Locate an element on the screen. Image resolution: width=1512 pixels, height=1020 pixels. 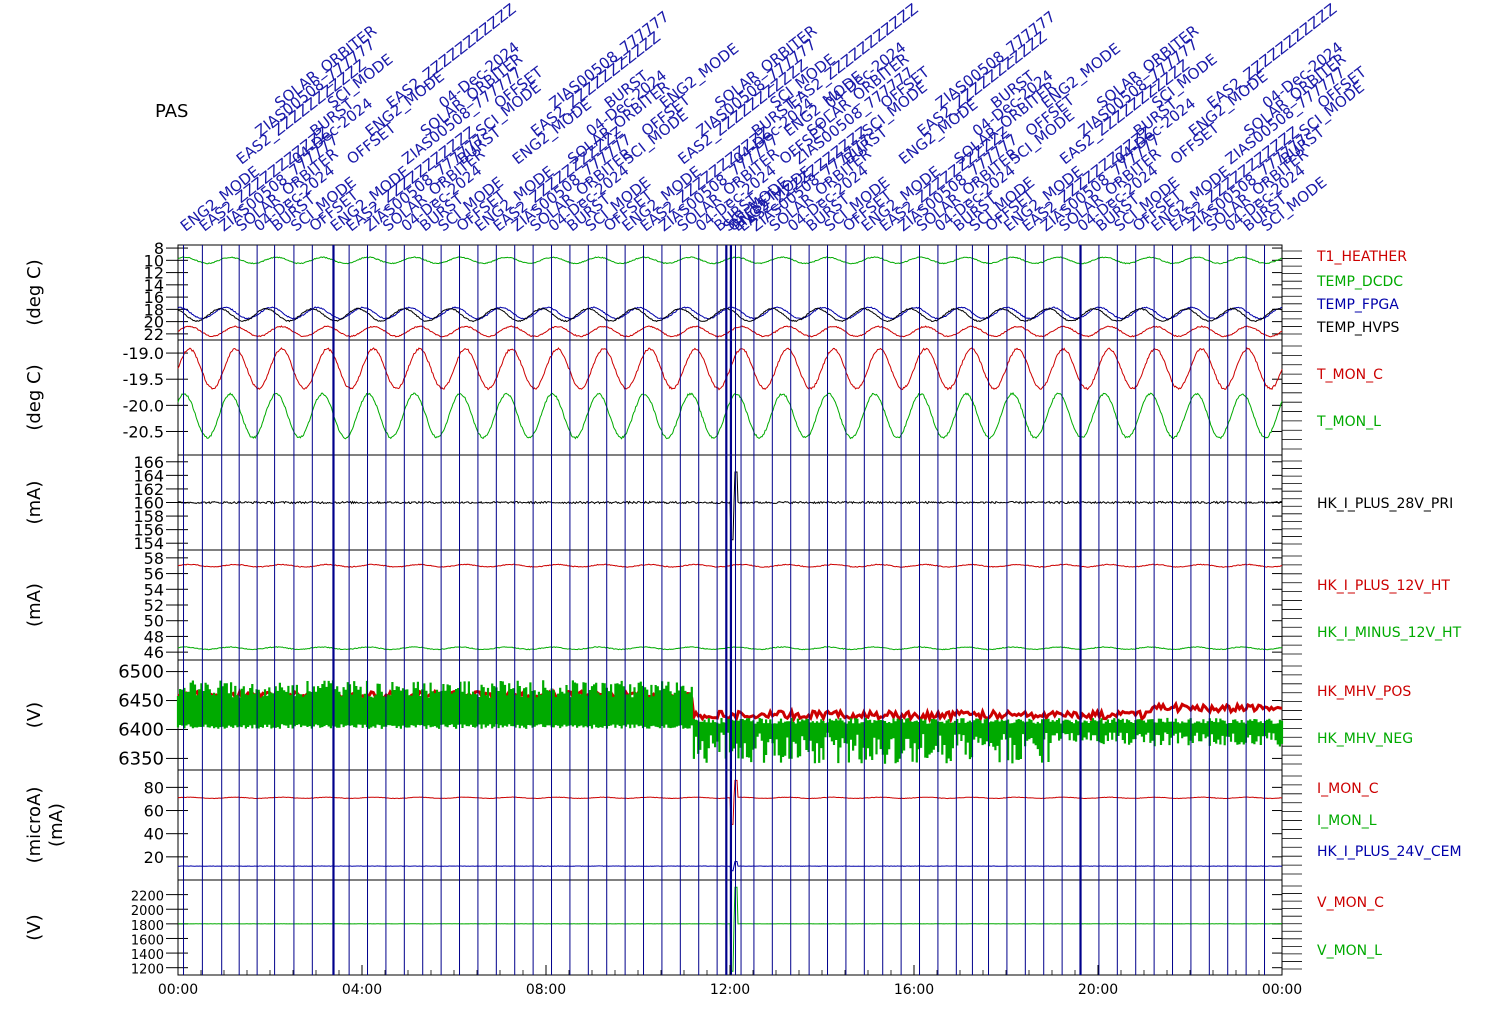
legend-label: HK_I_PLUS_12V_HT is located at coordinates (1383, 586).